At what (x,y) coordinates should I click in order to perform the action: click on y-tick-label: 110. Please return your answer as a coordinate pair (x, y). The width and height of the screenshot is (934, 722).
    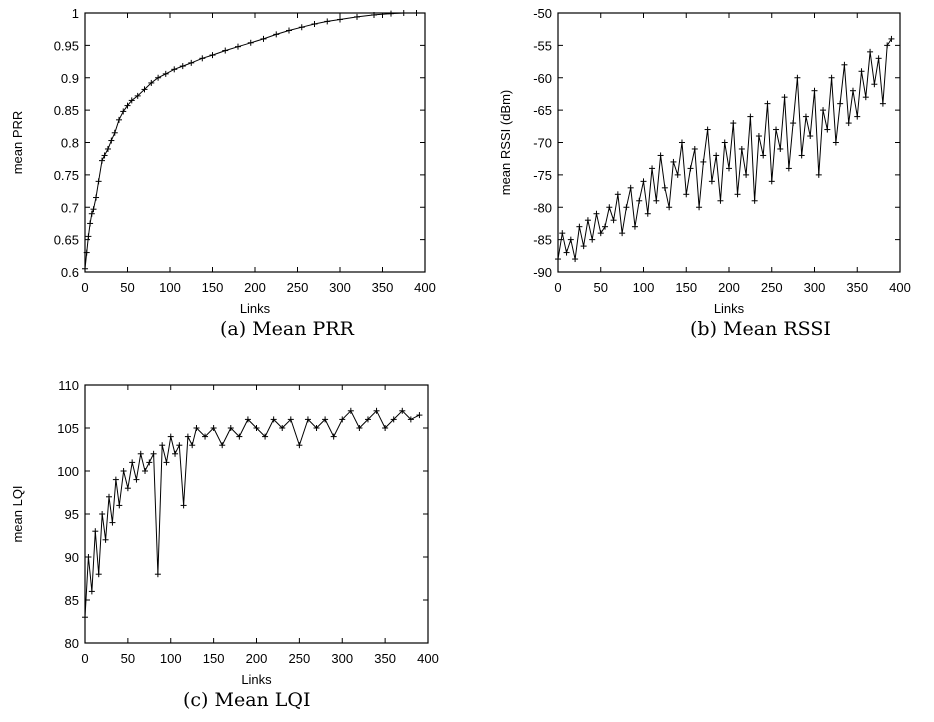
    Looking at the image, I should click on (68, 385).